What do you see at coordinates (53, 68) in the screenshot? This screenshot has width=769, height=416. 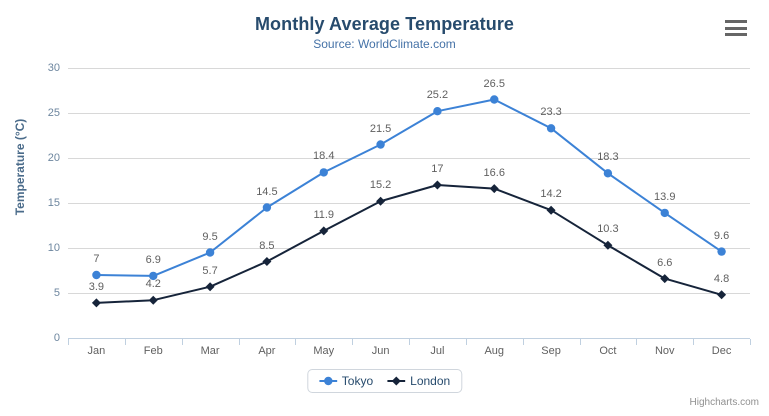 I see `y-axis-tick-label: 30` at bounding box center [53, 68].